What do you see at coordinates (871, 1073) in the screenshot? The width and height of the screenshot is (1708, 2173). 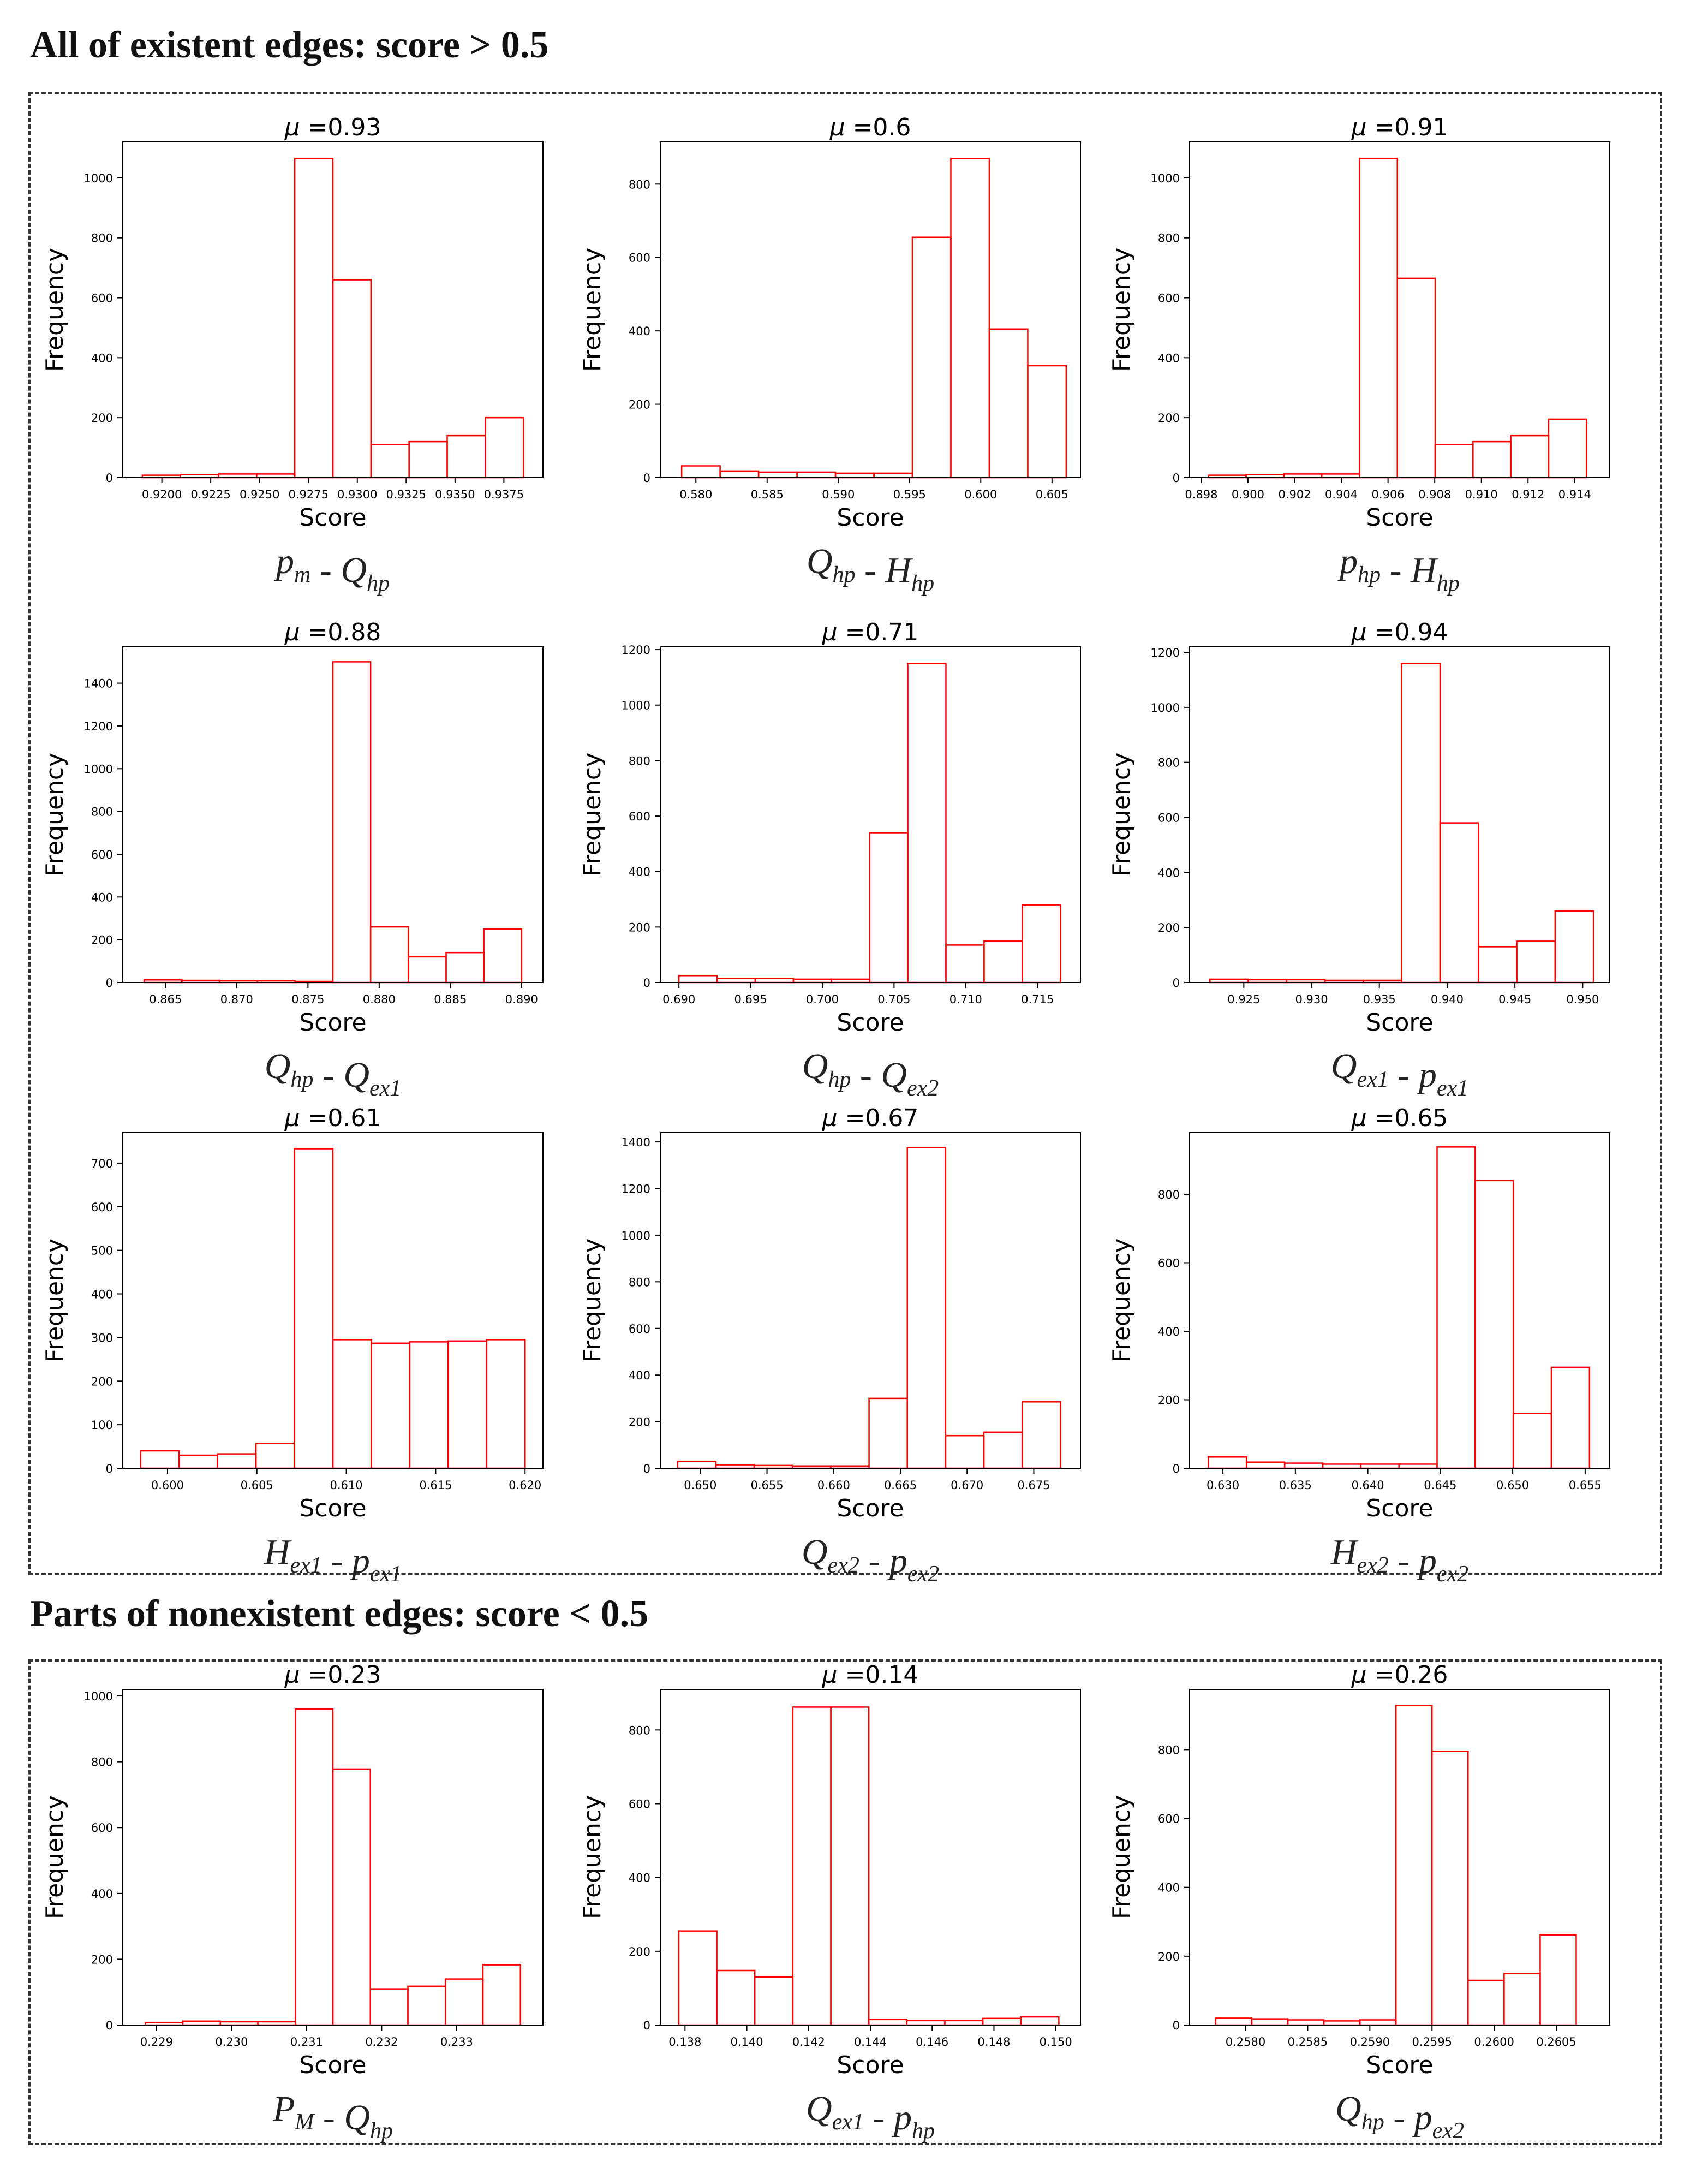 I see `chart-caption: Qhp - Qex2` at bounding box center [871, 1073].